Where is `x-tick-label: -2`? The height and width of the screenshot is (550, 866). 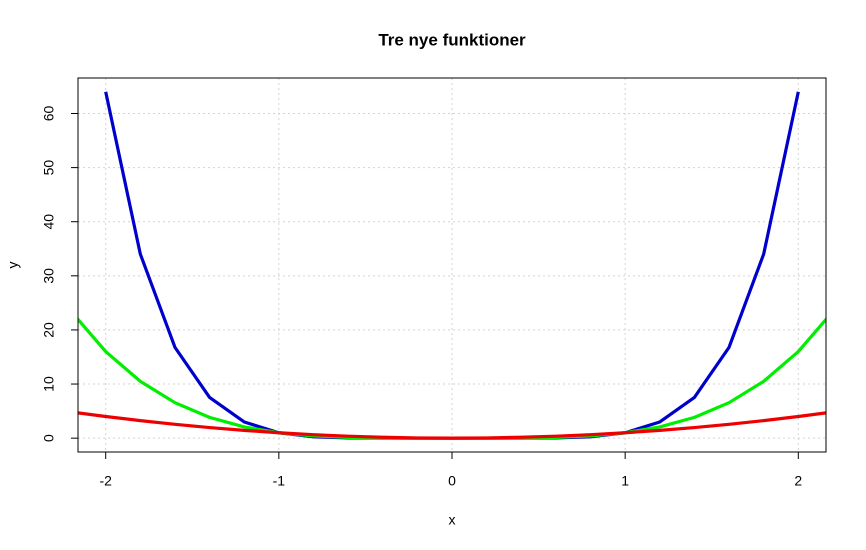
x-tick-label: -2 is located at coordinates (105, 481).